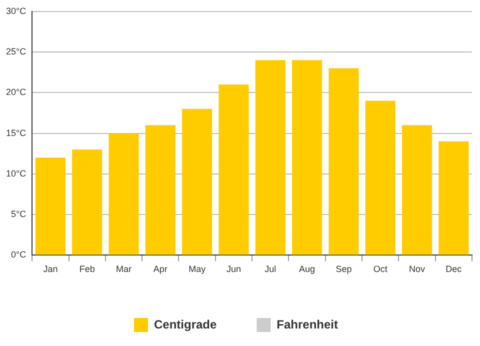 This screenshot has height=346, width=480. I want to click on legend-label: Centigrade, so click(185, 324).